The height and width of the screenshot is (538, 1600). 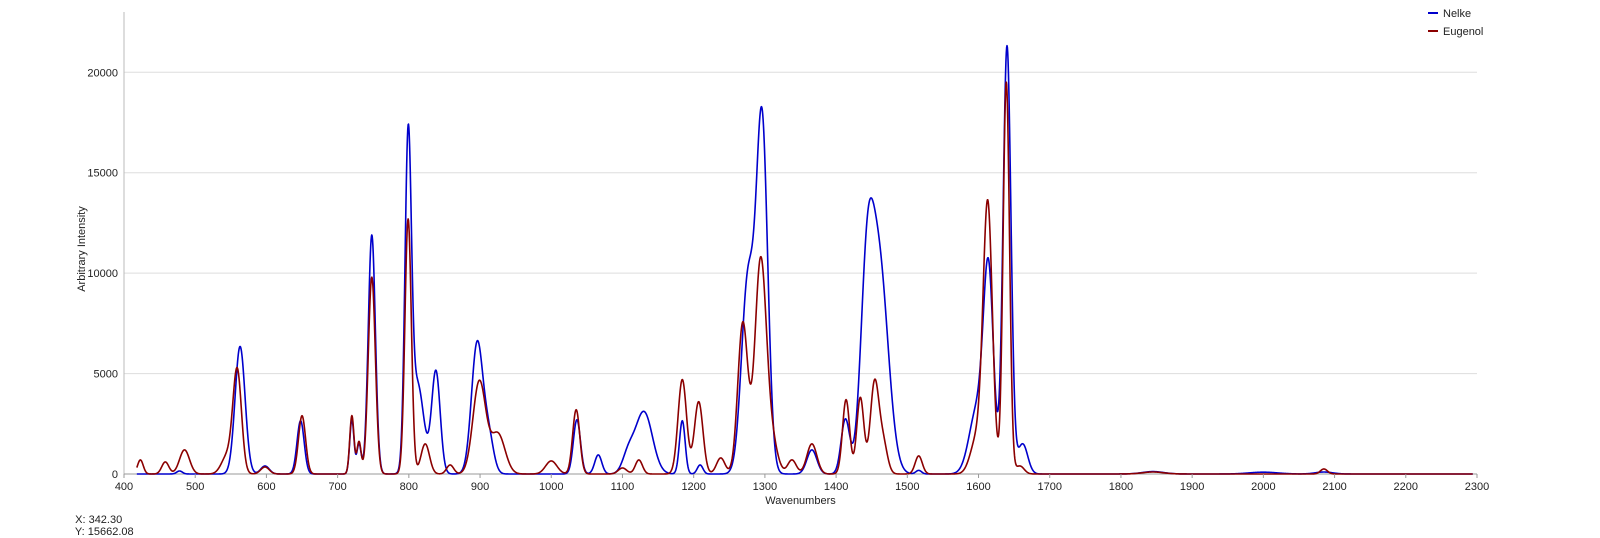 What do you see at coordinates (1192, 487) in the screenshot?
I see `x-tick-label: 1900` at bounding box center [1192, 487].